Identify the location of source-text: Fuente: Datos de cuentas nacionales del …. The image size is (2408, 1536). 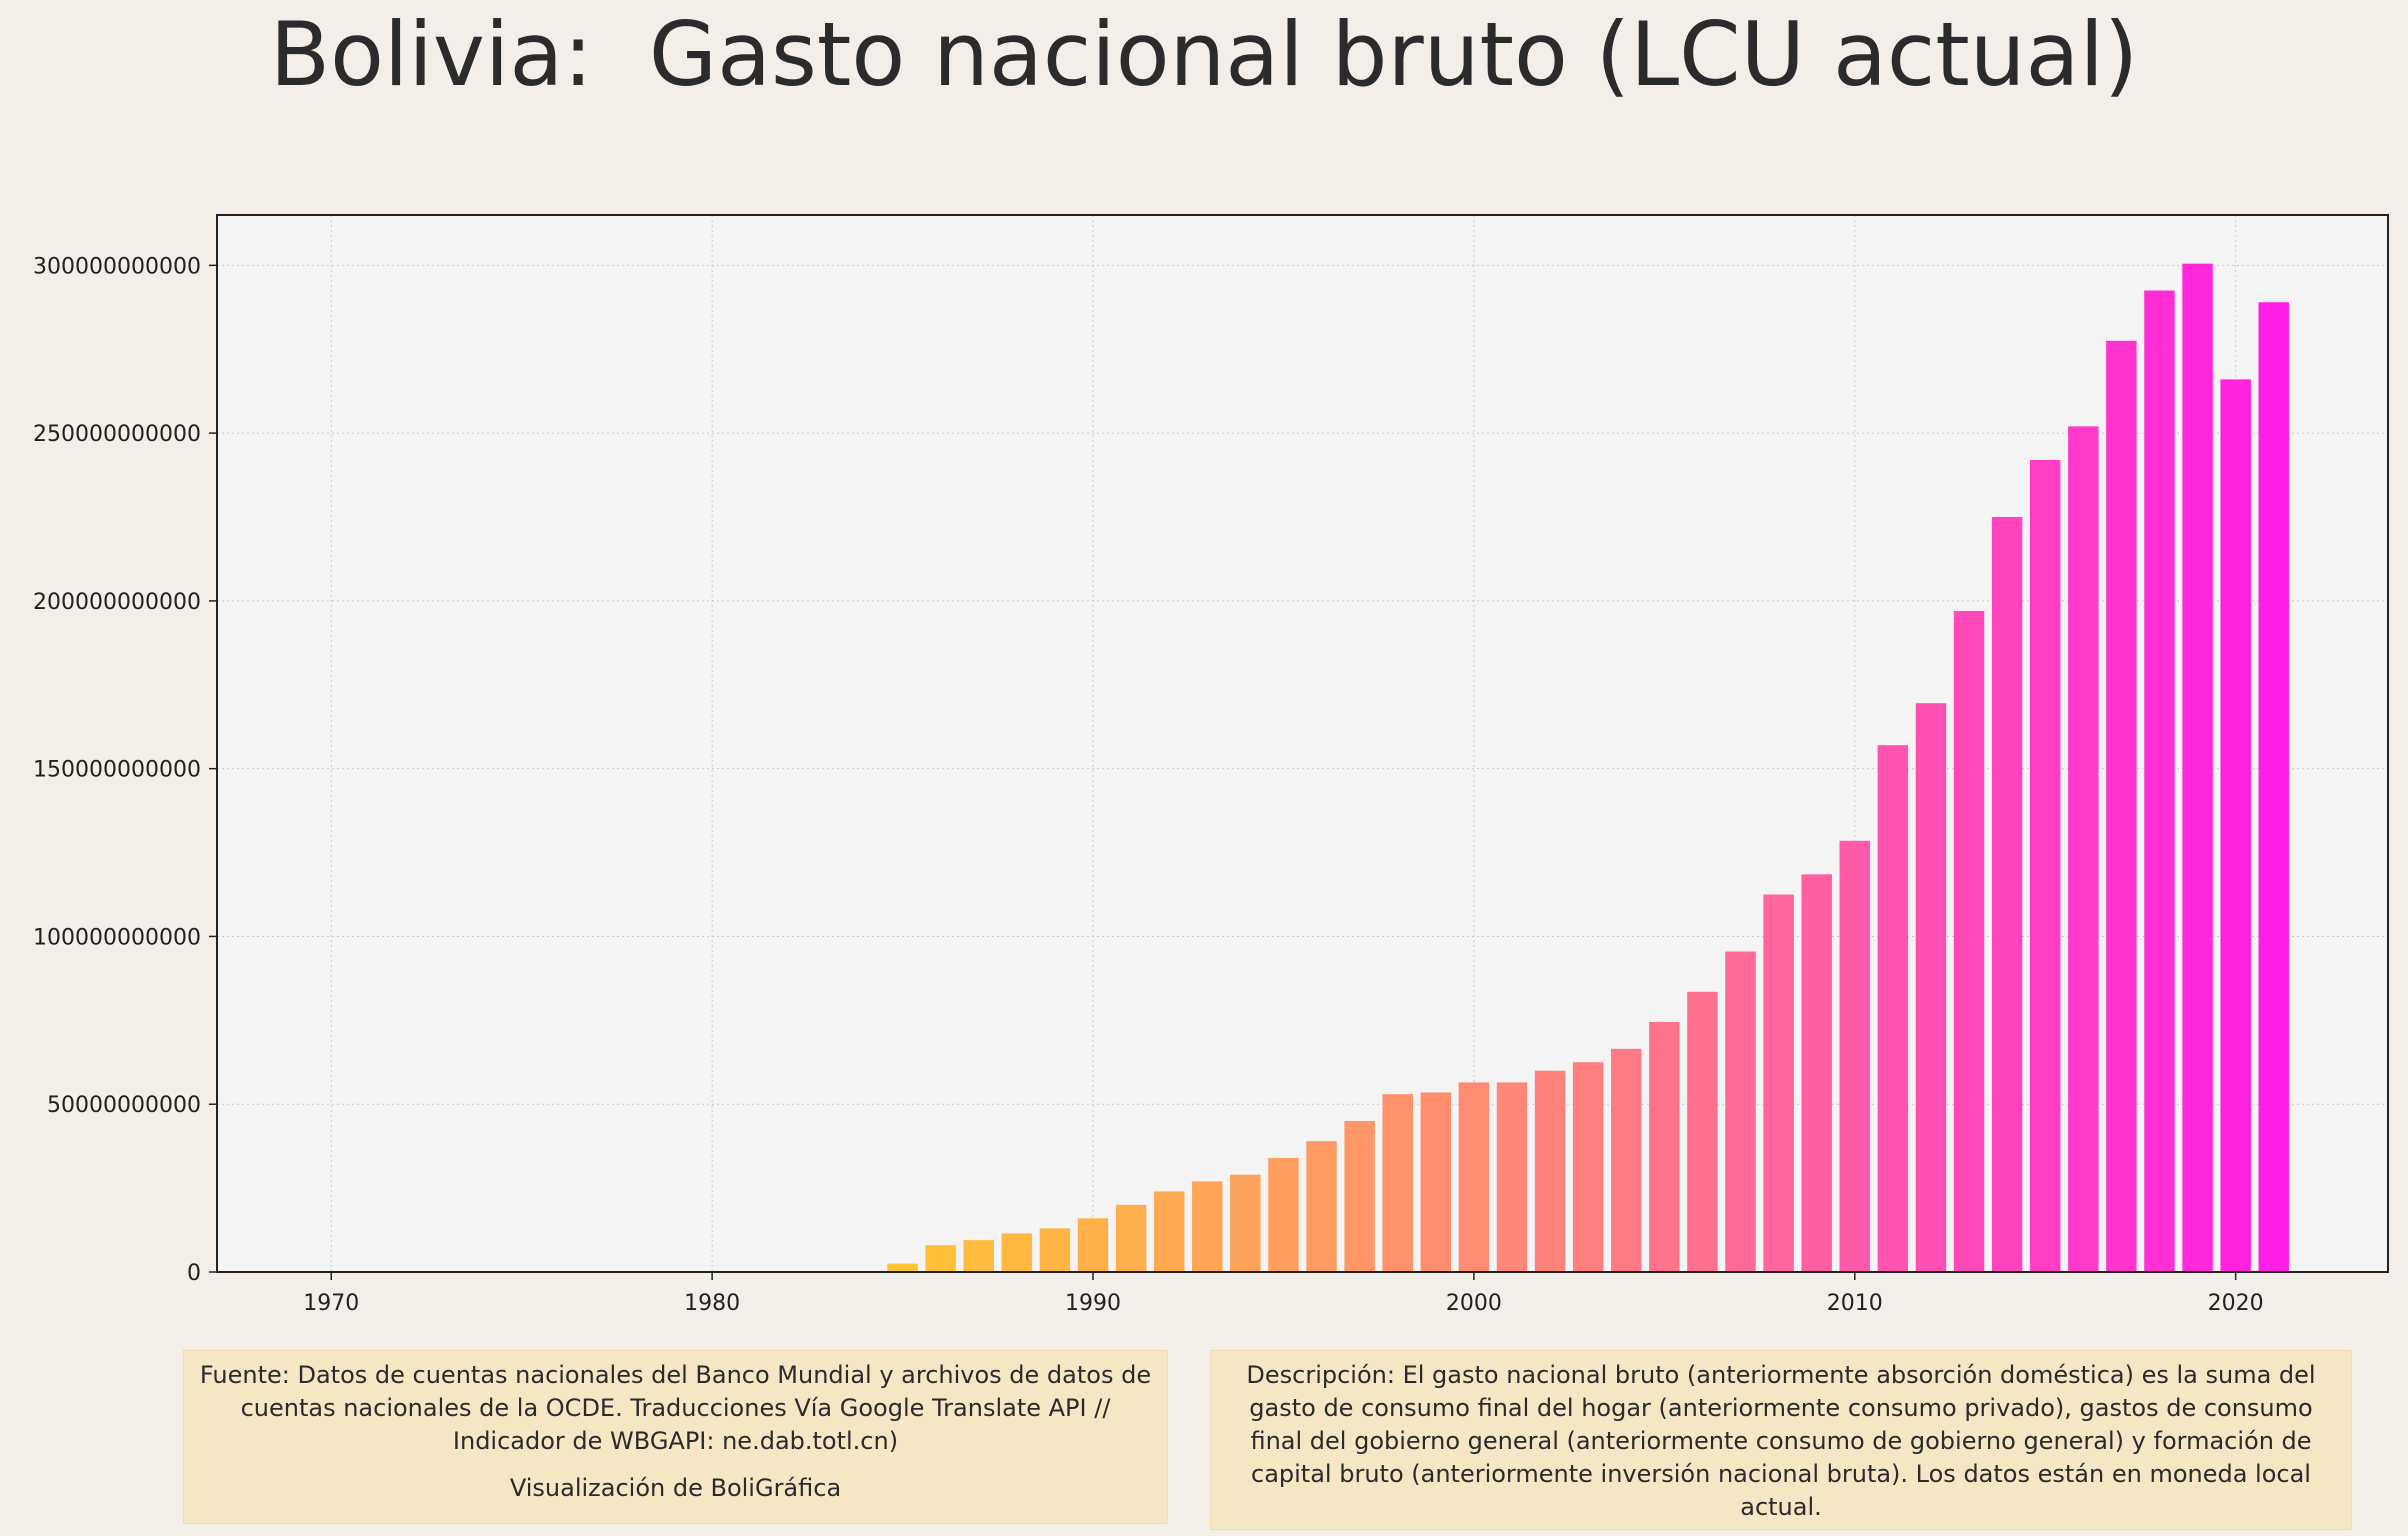
(675, 1408).